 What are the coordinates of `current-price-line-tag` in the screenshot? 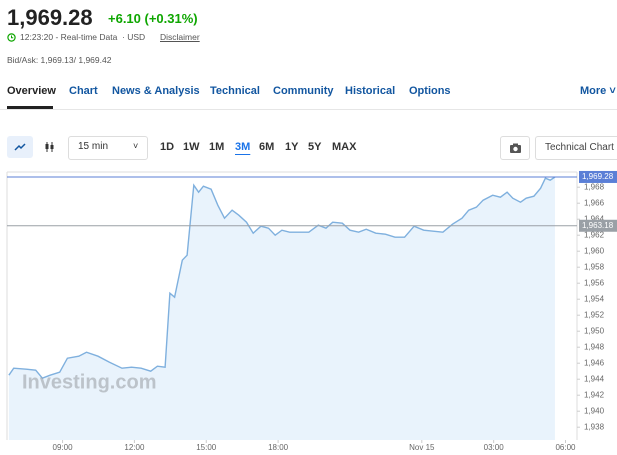 It's located at (598, 176).